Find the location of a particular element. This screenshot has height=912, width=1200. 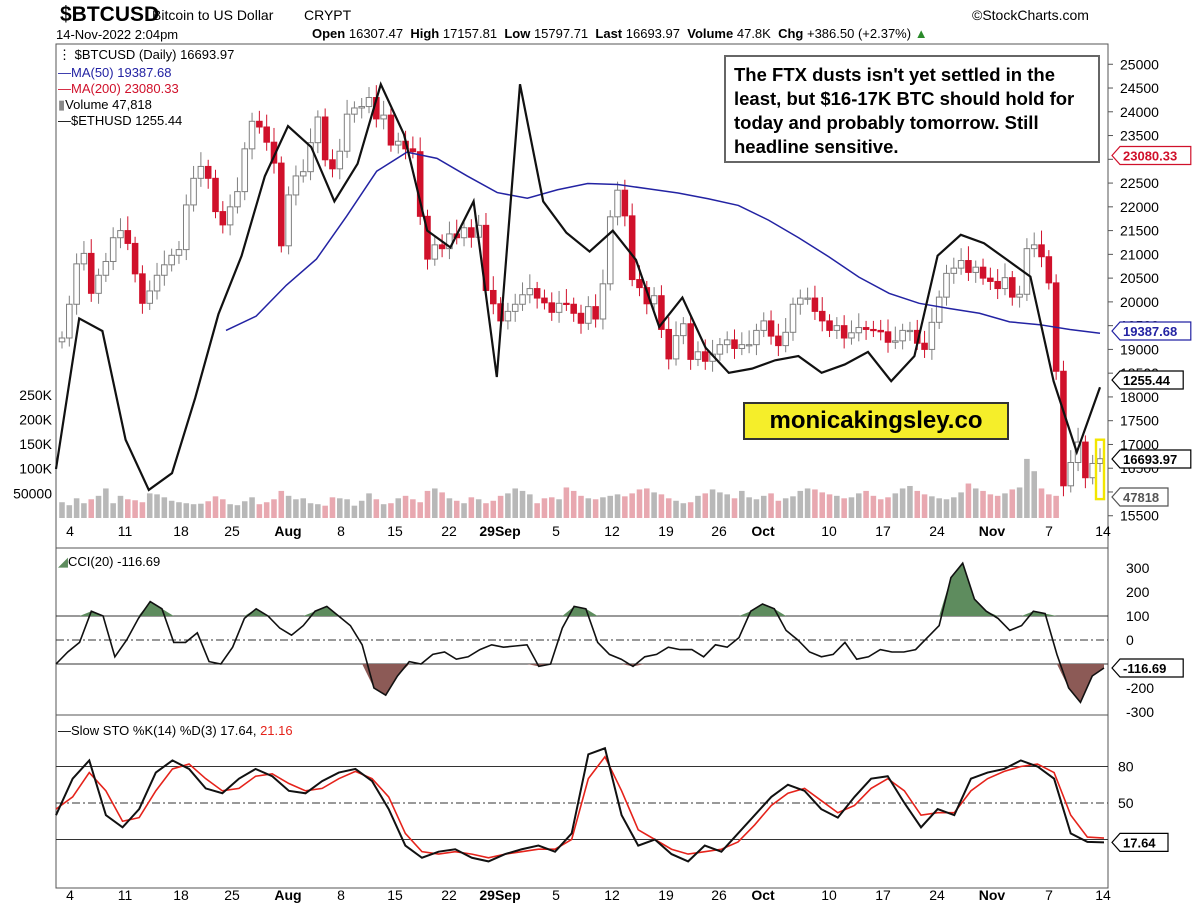

x-tick-label: 19 is located at coordinates (666, 531).